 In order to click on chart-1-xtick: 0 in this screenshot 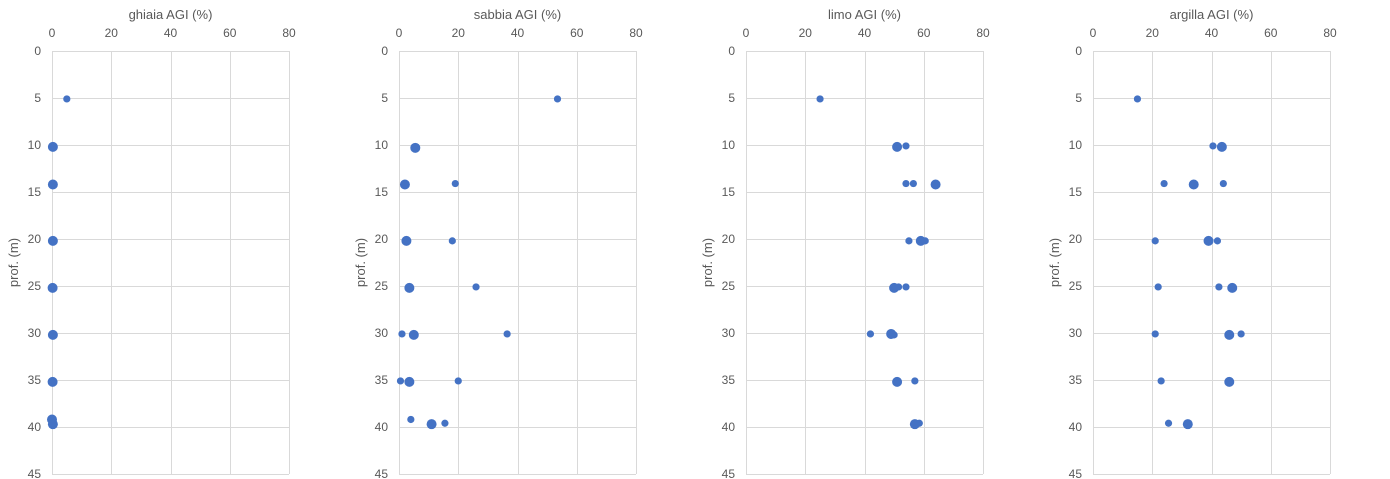, I will do `click(399, 33)`.